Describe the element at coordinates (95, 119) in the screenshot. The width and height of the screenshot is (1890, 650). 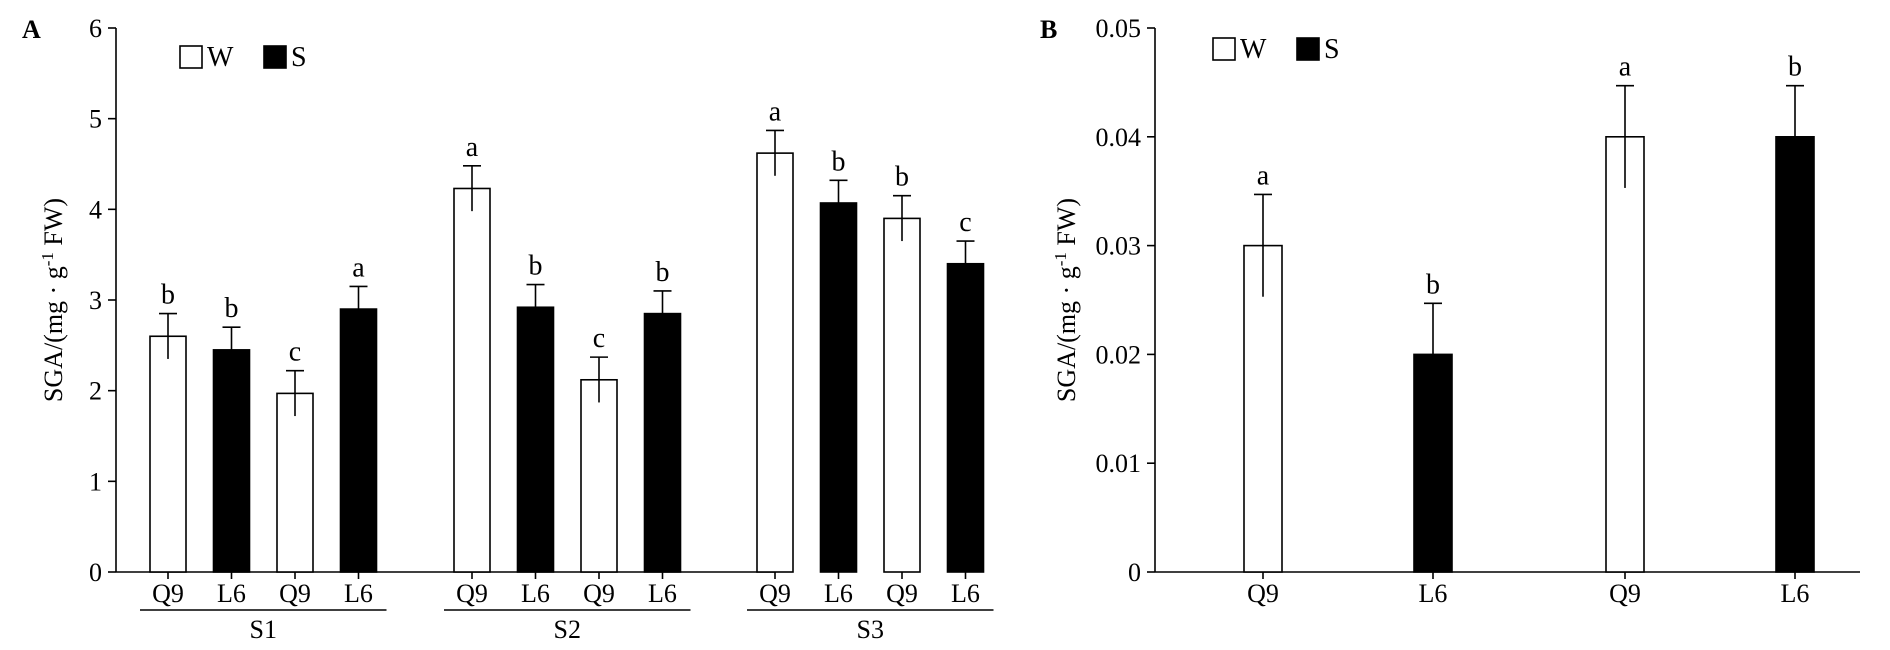
I see `y-tick-label: 5` at that location.